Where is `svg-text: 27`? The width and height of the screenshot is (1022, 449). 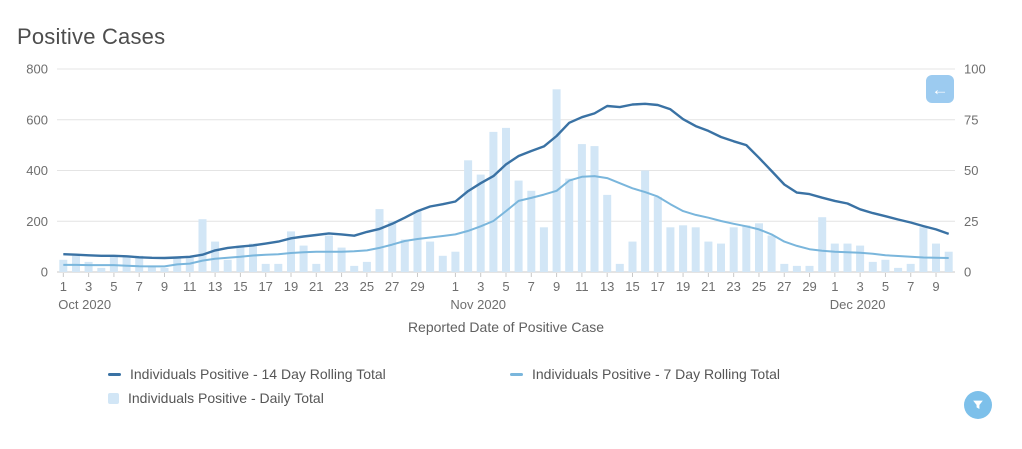
svg-text: 27 is located at coordinates (392, 286).